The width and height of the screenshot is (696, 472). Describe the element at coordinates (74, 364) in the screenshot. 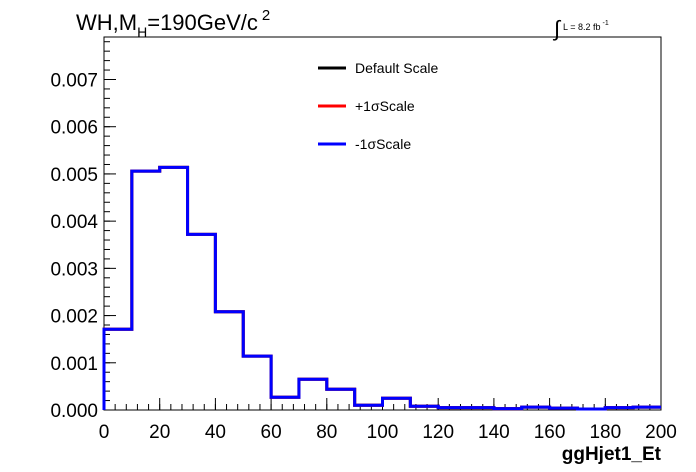

I see `y-tick-label: 0.001` at that location.